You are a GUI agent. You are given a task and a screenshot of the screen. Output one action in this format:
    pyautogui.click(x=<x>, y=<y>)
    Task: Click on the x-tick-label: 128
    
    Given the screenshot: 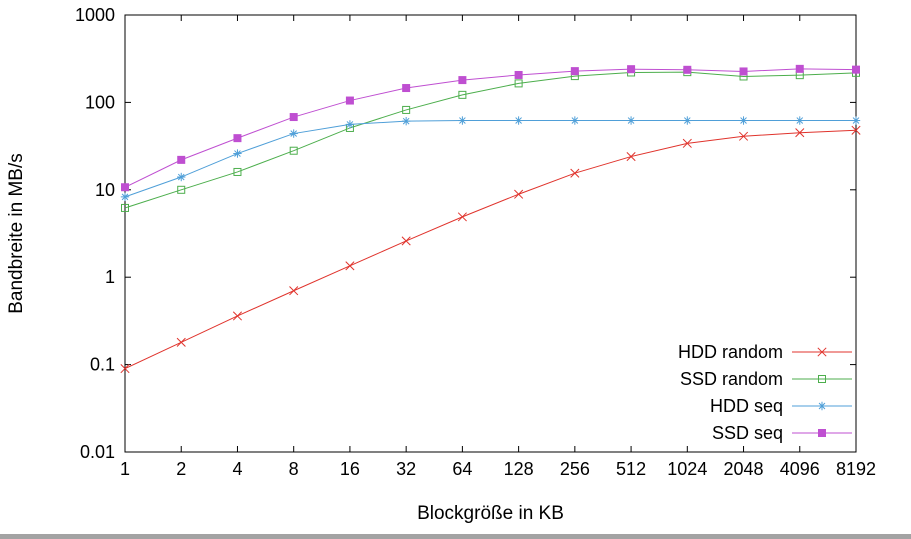 What is the action you would take?
    pyautogui.click(x=519, y=469)
    